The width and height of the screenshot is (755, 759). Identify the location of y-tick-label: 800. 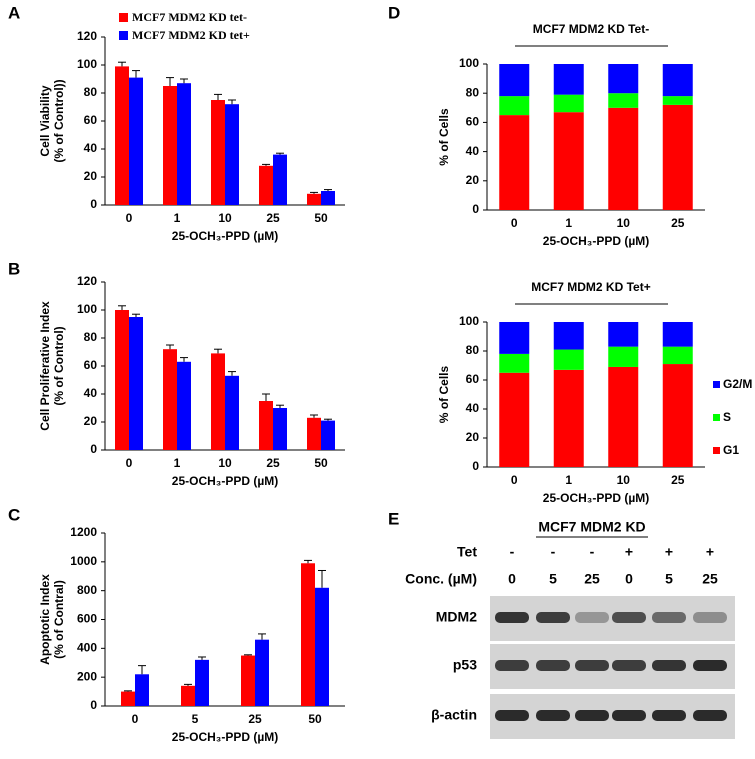
(87, 590).